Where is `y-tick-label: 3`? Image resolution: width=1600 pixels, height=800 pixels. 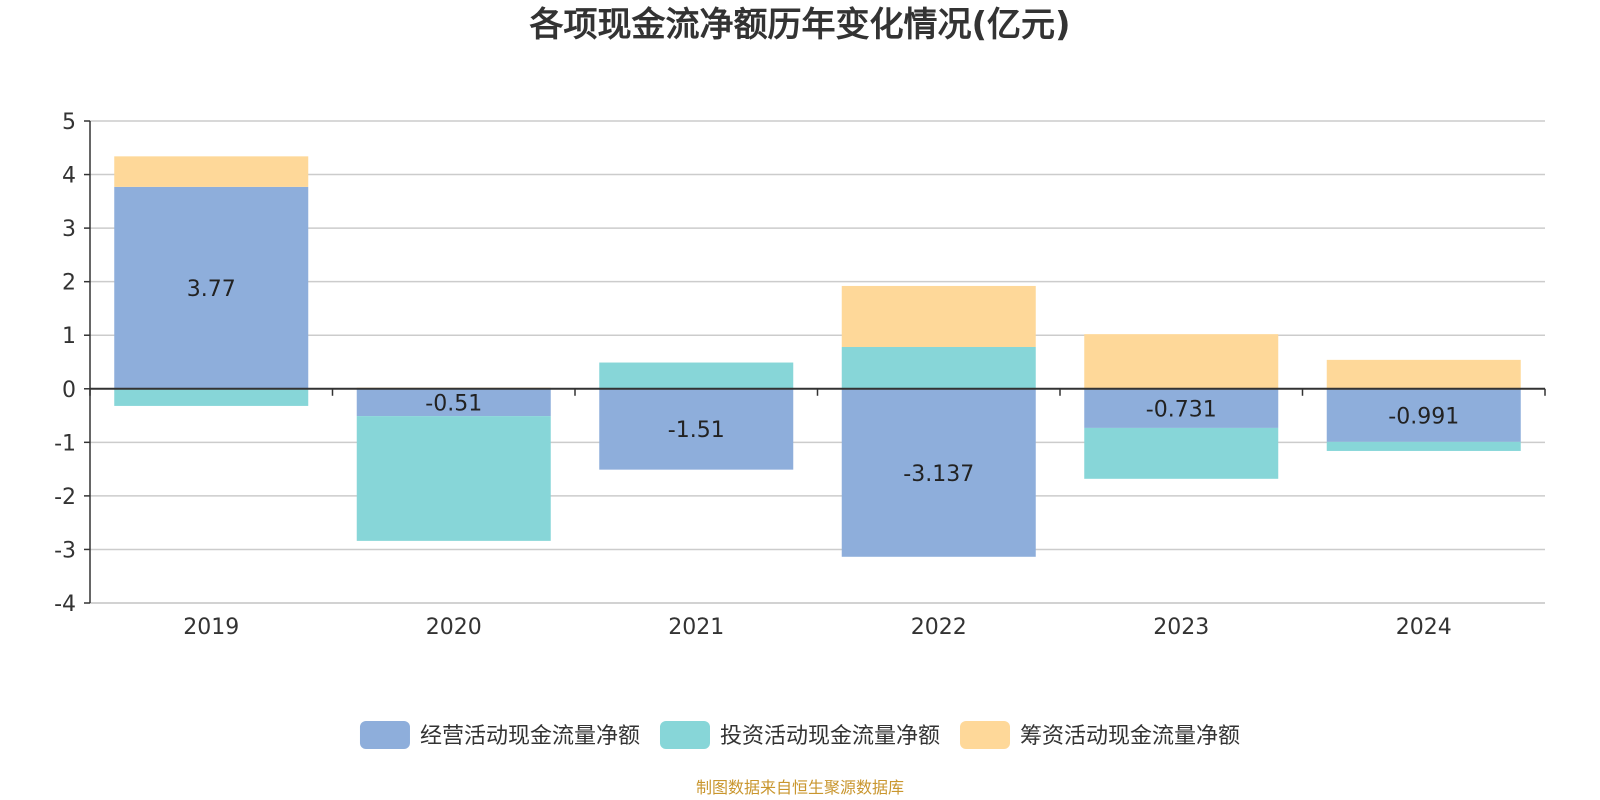
y-tick-label: 3 is located at coordinates (69, 229).